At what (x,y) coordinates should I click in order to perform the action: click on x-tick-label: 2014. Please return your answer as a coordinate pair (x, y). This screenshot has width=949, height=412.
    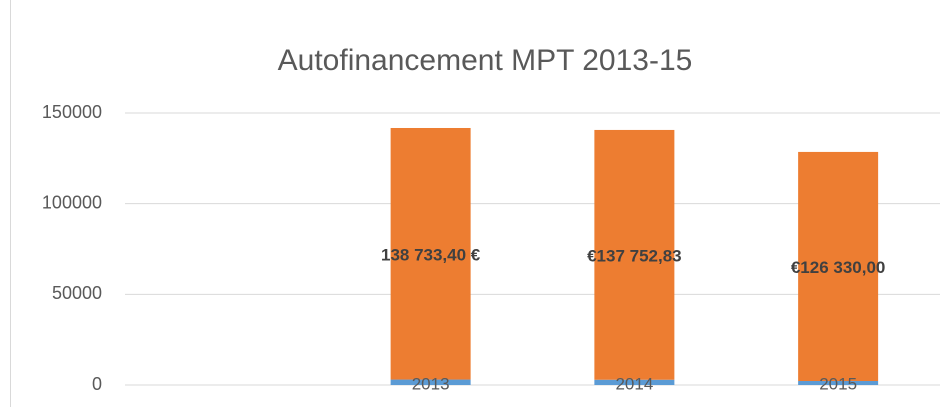
    Looking at the image, I should click on (634, 383).